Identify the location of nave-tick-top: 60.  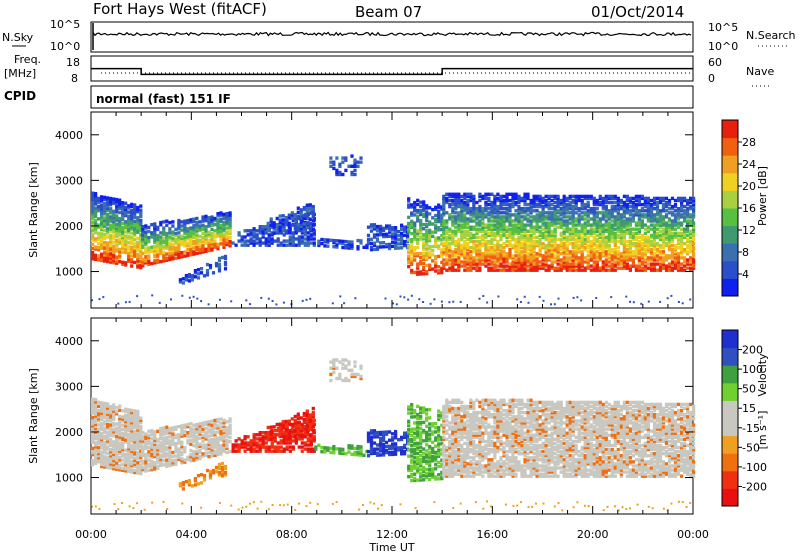
(715, 62).